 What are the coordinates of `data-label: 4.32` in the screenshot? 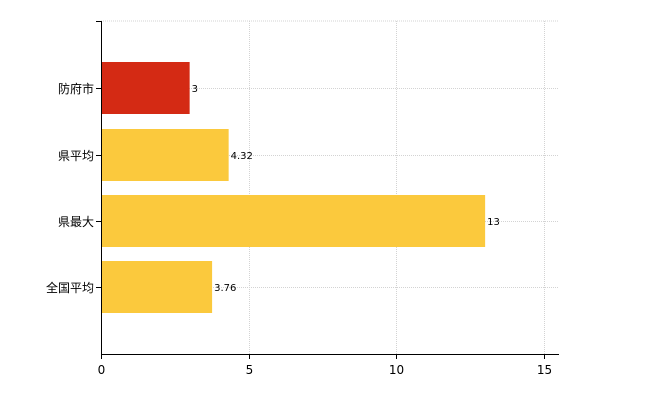 It's located at (242, 156).